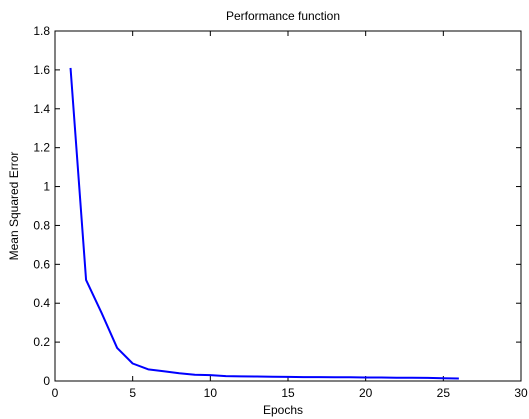 The height and width of the screenshot is (419, 529). I want to click on x-tick-label: 30, so click(521, 393).